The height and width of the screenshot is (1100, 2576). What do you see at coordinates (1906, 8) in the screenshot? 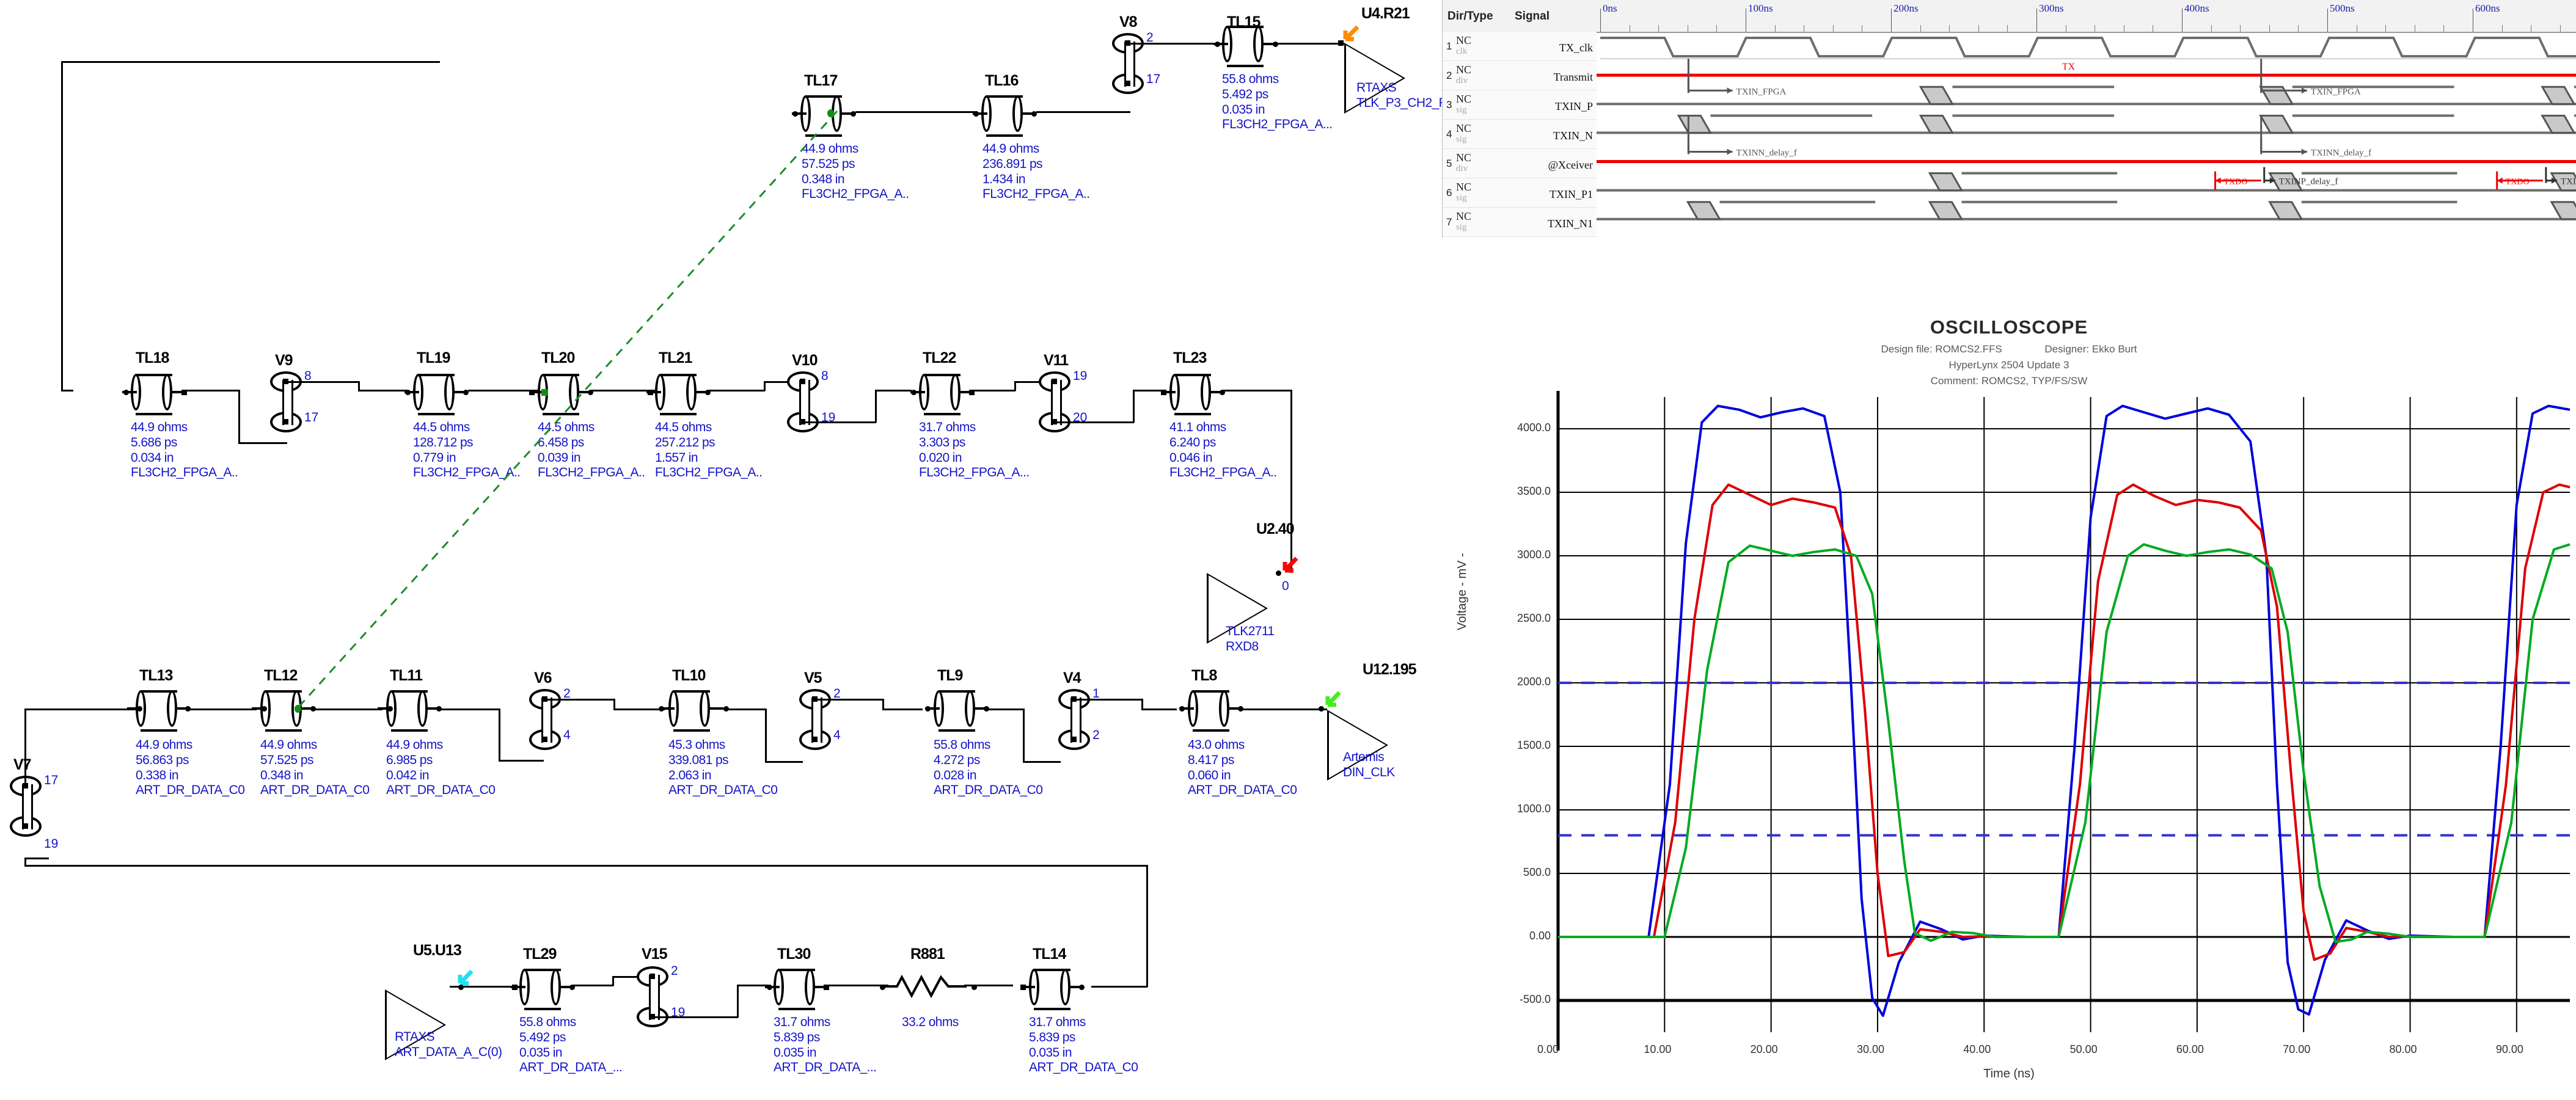
I see `time-tick-label: 200ns` at bounding box center [1906, 8].